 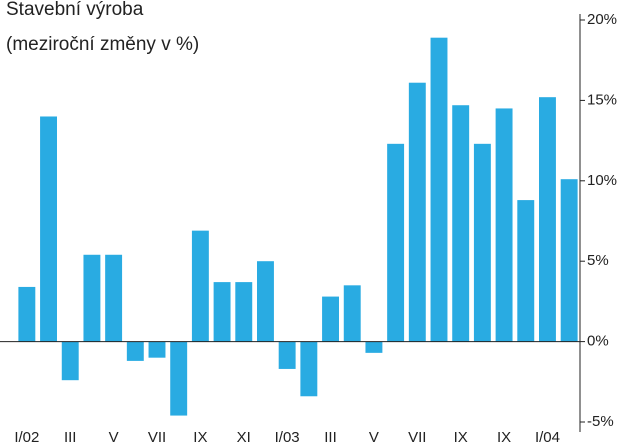 What do you see at coordinates (600, 421) in the screenshot?
I see `y-tick-label: -5%` at bounding box center [600, 421].